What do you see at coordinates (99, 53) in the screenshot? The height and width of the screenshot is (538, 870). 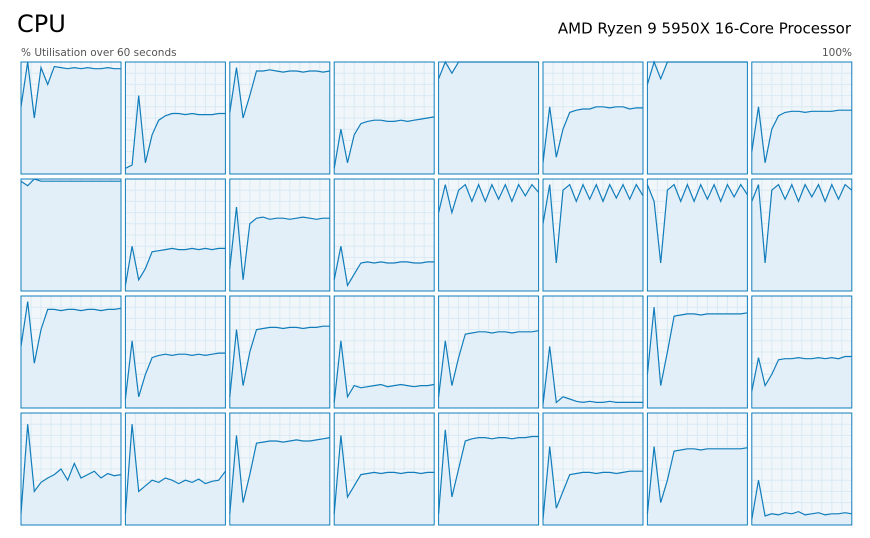 I see `subtitle: % Utilisation over 60 seconds` at bounding box center [99, 53].